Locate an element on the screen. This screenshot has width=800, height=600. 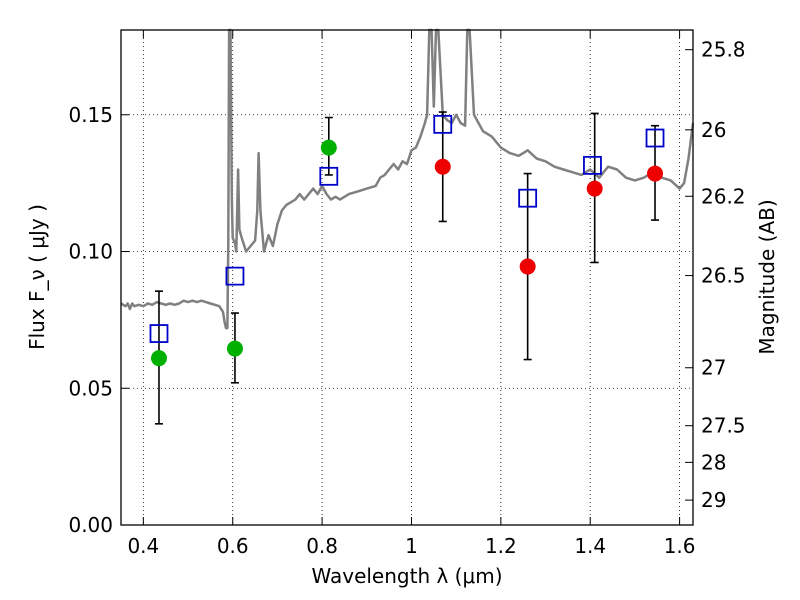
y-tick-label: 0.05 is located at coordinates (90, 388).